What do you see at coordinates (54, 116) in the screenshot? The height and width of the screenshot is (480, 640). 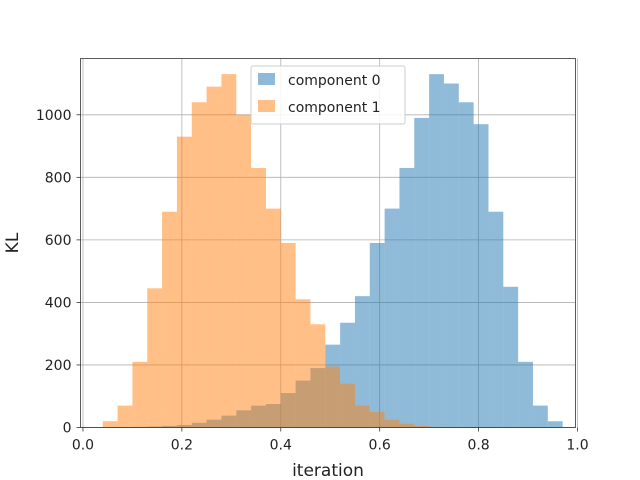 I see `y-tick-label: 1000` at bounding box center [54, 116].